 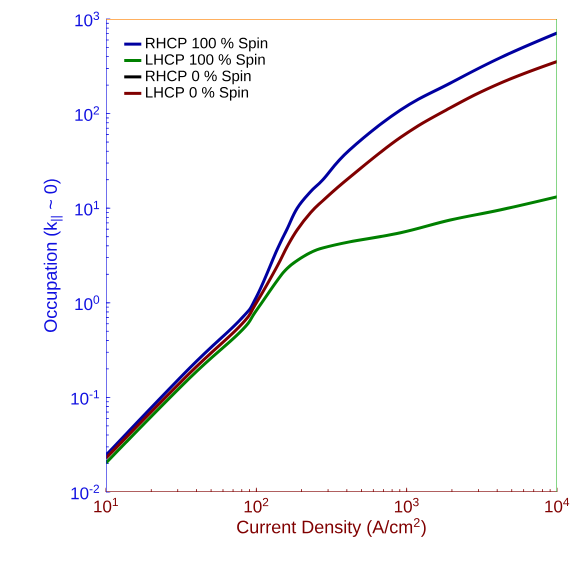 What do you see at coordinates (406, 505) in the screenshot?
I see `x-tick-label: 10$^{3}$` at bounding box center [406, 505].